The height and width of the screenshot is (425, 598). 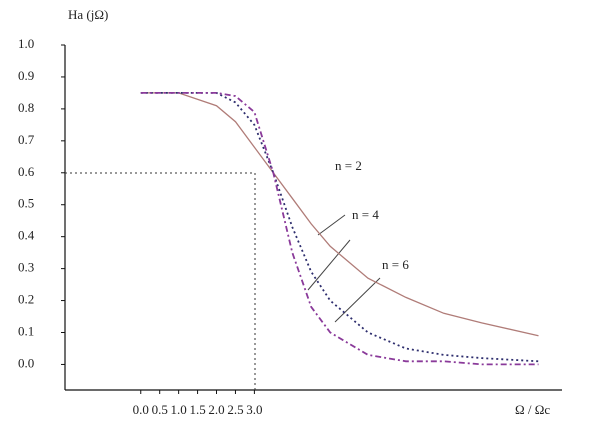 What do you see at coordinates (395, 264) in the screenshot?
I see `series-label: n = 6` at bounding box center [395, 264].